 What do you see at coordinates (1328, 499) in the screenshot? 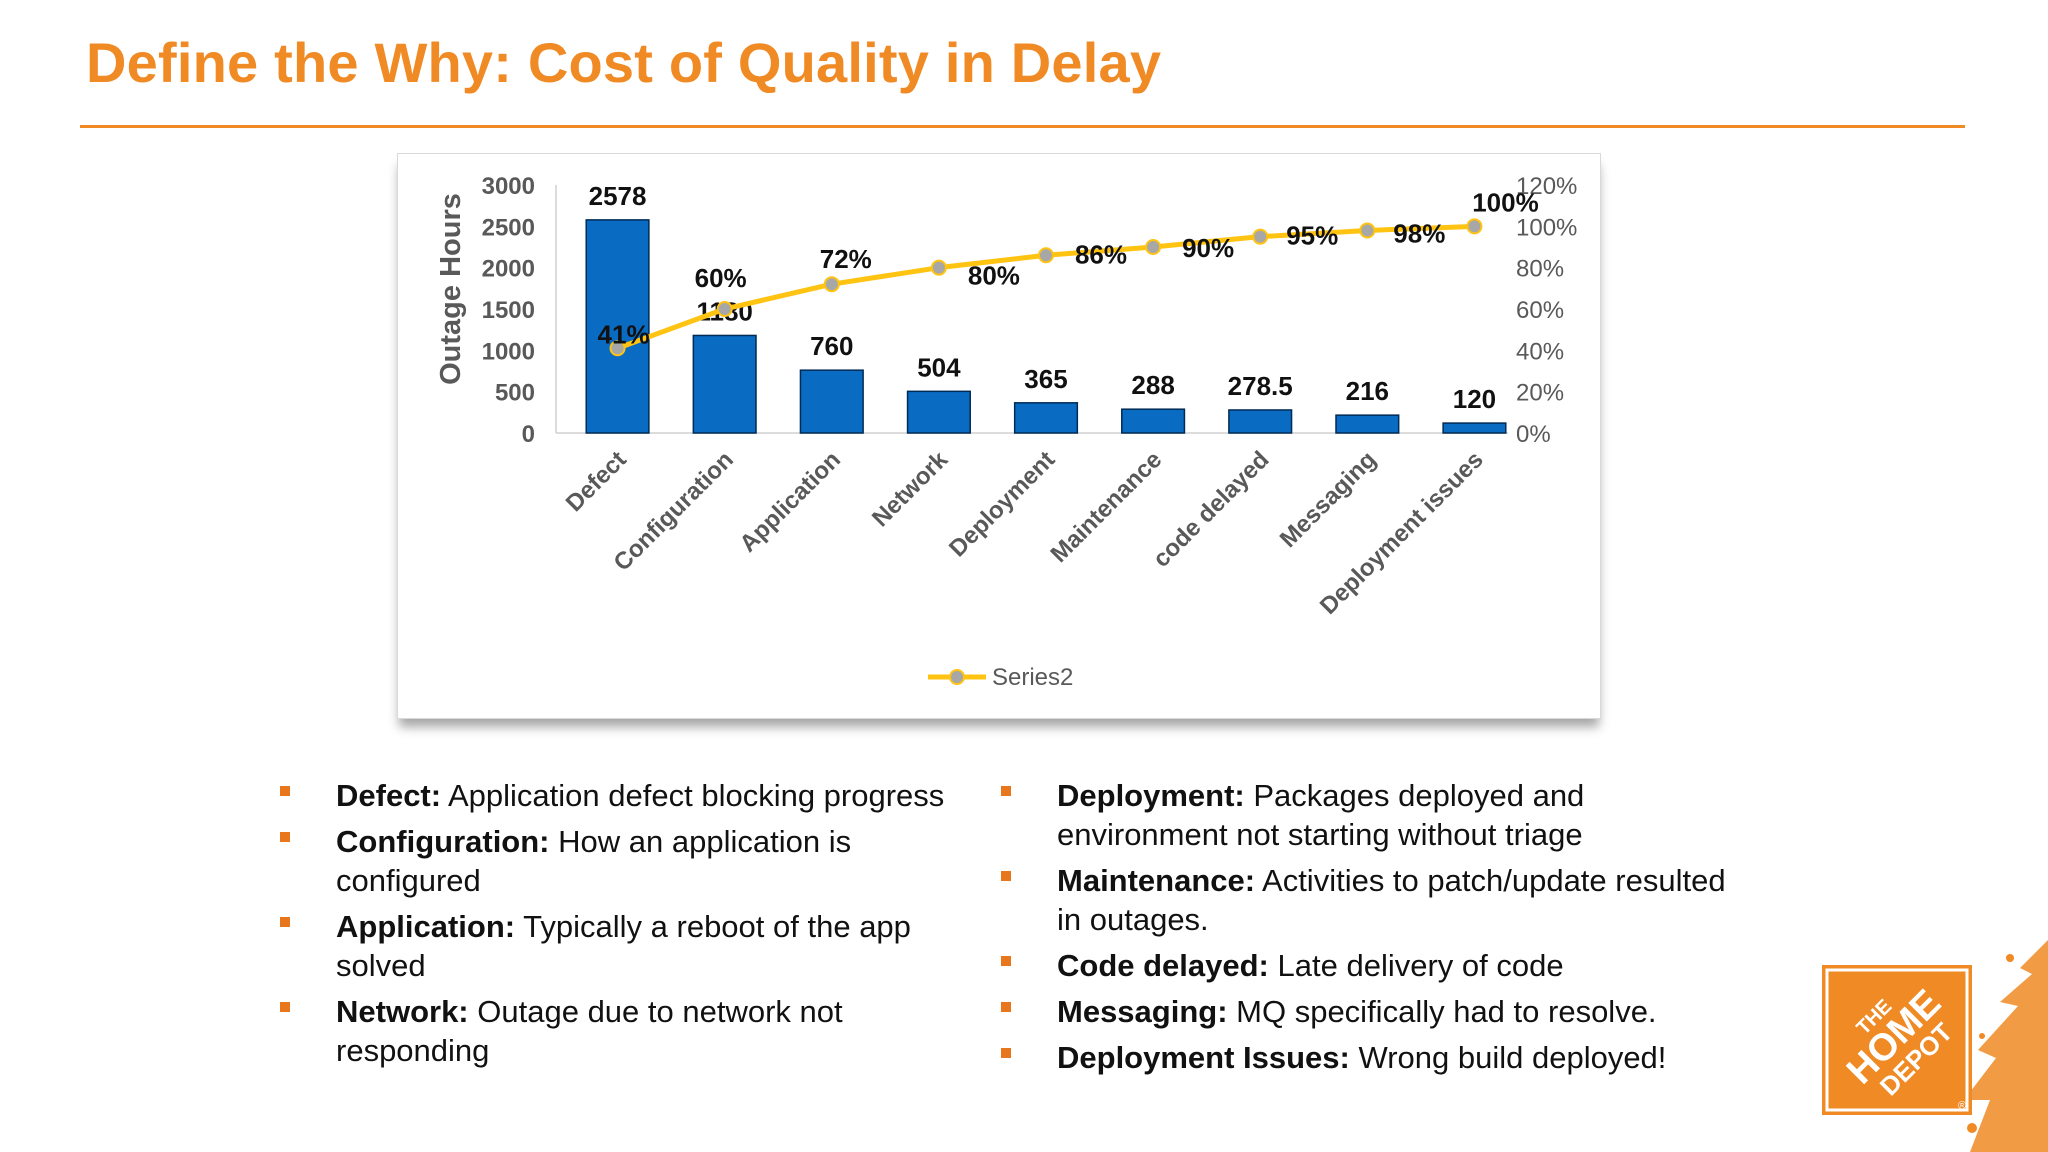
I see `x-tick-label: Messaging` at bounding box center [1328, 499].